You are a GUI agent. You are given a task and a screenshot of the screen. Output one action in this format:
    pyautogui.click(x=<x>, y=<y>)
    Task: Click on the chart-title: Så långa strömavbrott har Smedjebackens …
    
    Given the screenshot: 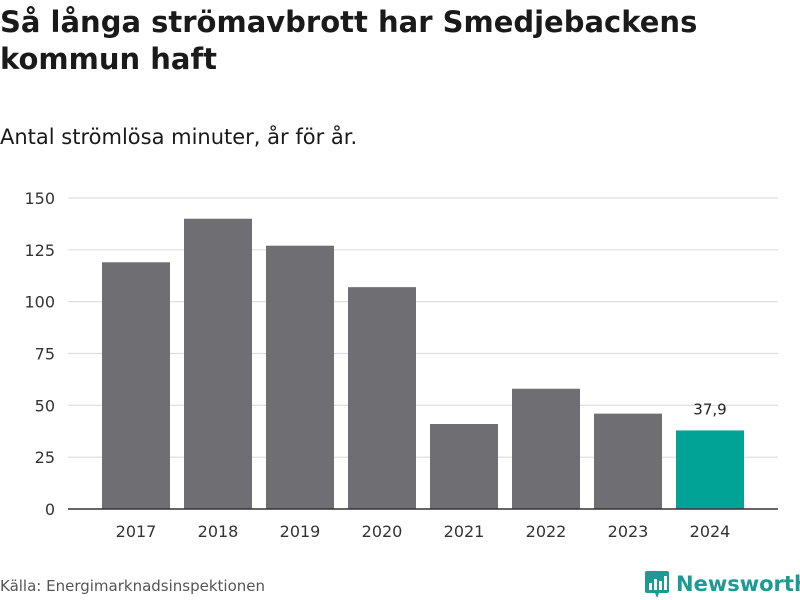 What is the action you would take?
    pyautogui.click(x=349, y=40)
    